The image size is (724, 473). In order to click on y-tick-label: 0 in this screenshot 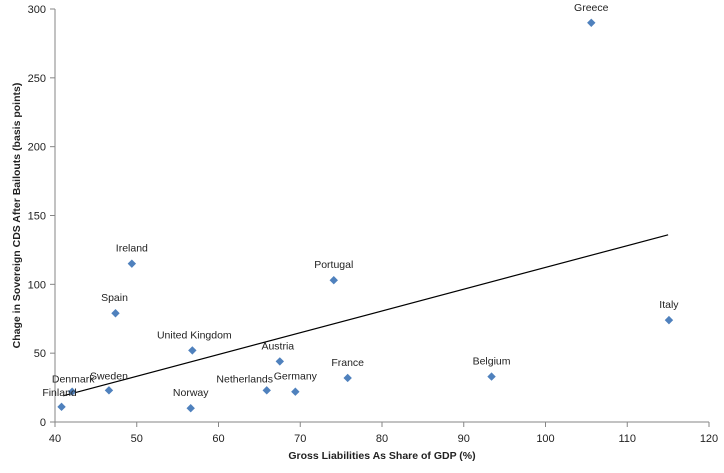, I will do `click(43, 423)`.